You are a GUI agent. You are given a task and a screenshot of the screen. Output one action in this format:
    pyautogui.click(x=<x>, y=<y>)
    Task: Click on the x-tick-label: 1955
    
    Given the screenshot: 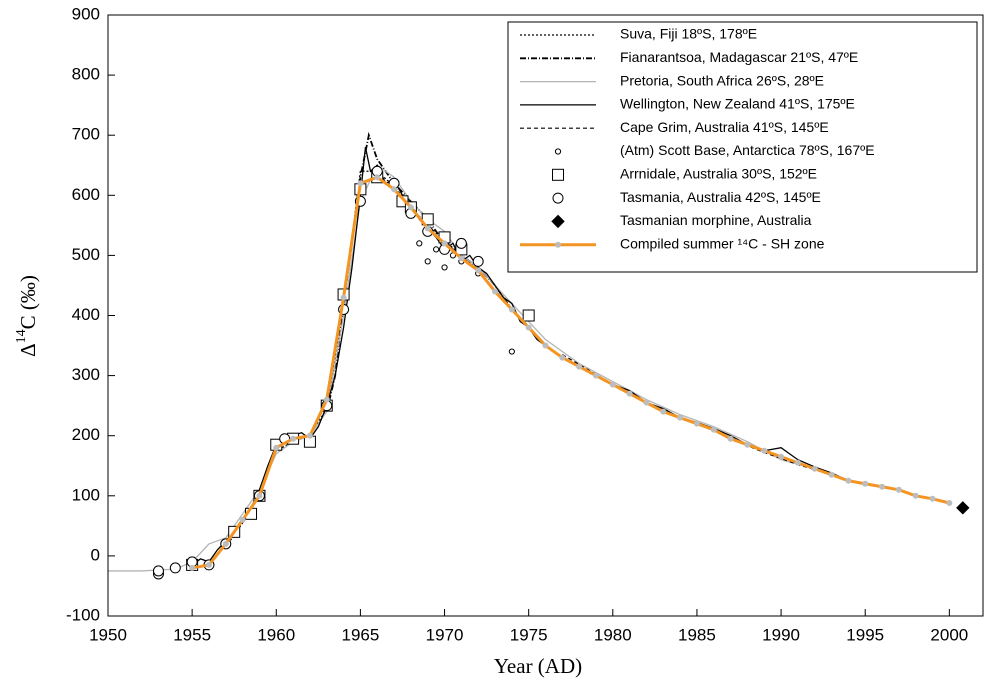 What is the action you would take?
    pyautogui.click(x=192, y=634)
    